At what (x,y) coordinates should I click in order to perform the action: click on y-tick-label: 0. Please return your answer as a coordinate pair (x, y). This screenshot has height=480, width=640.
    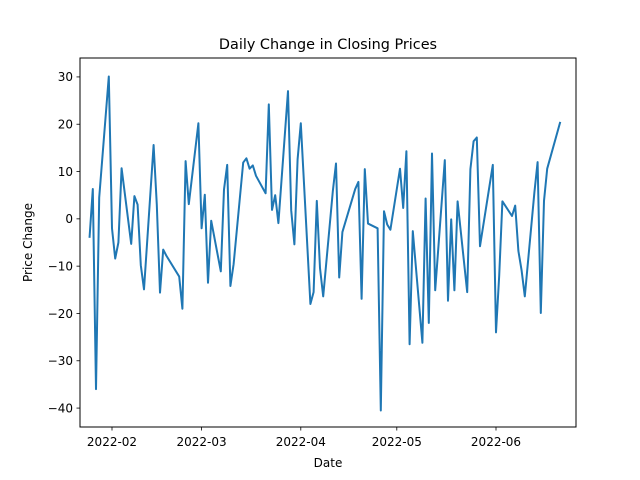
    Looking at the image, I should click on (69, 219).